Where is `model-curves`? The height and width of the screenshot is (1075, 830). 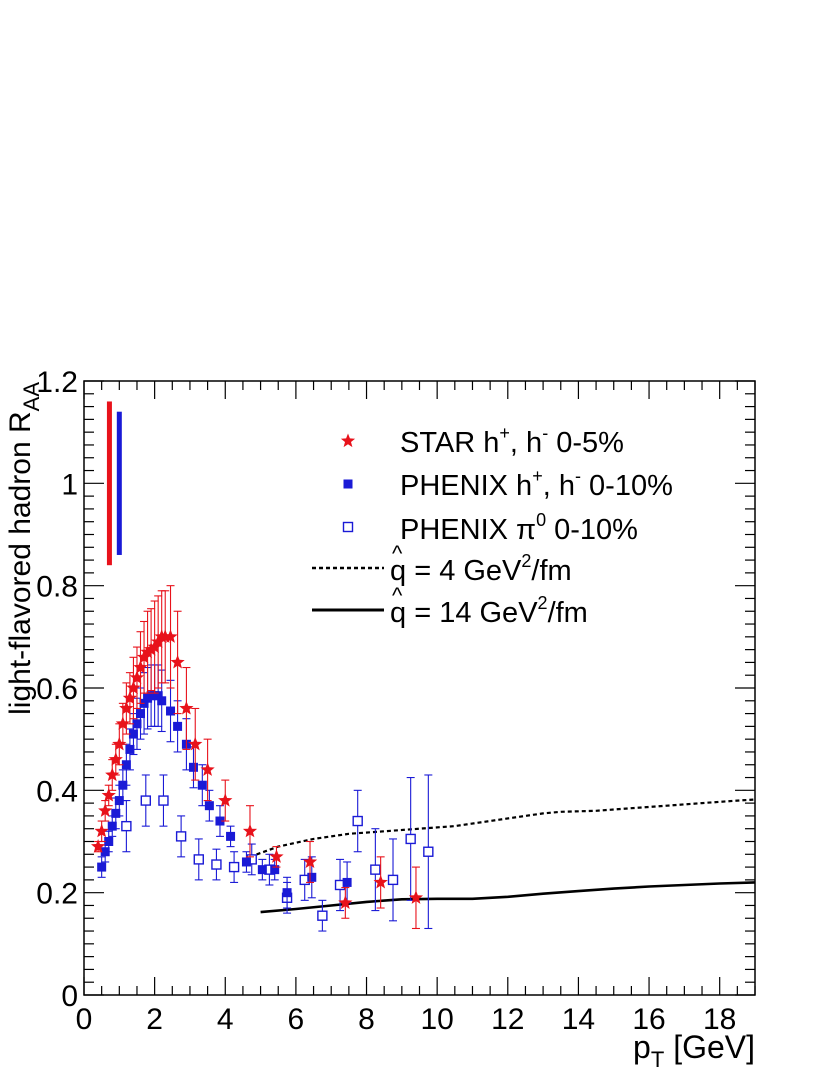 model-curves is located at coordinates (502, 856).